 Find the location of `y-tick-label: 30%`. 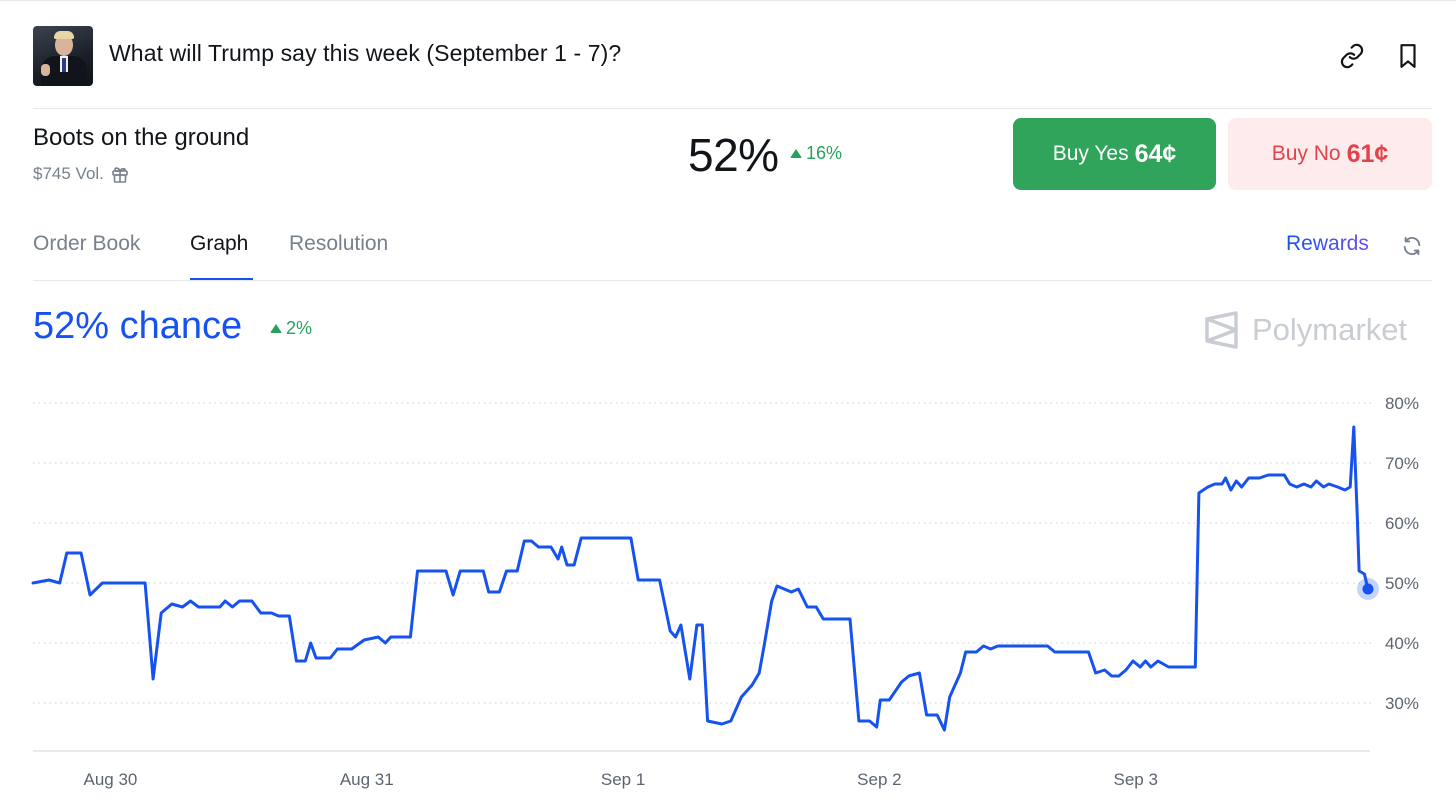

y-tick-label: 30% is located at coordinates (1402, 703).